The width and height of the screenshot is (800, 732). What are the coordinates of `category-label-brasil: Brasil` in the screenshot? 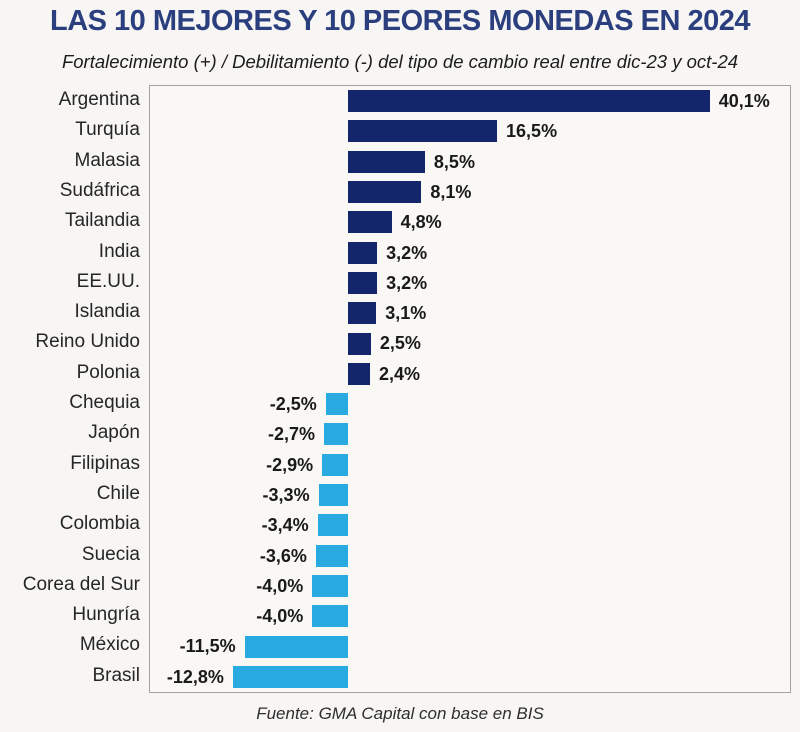 It's located at (116, 675).